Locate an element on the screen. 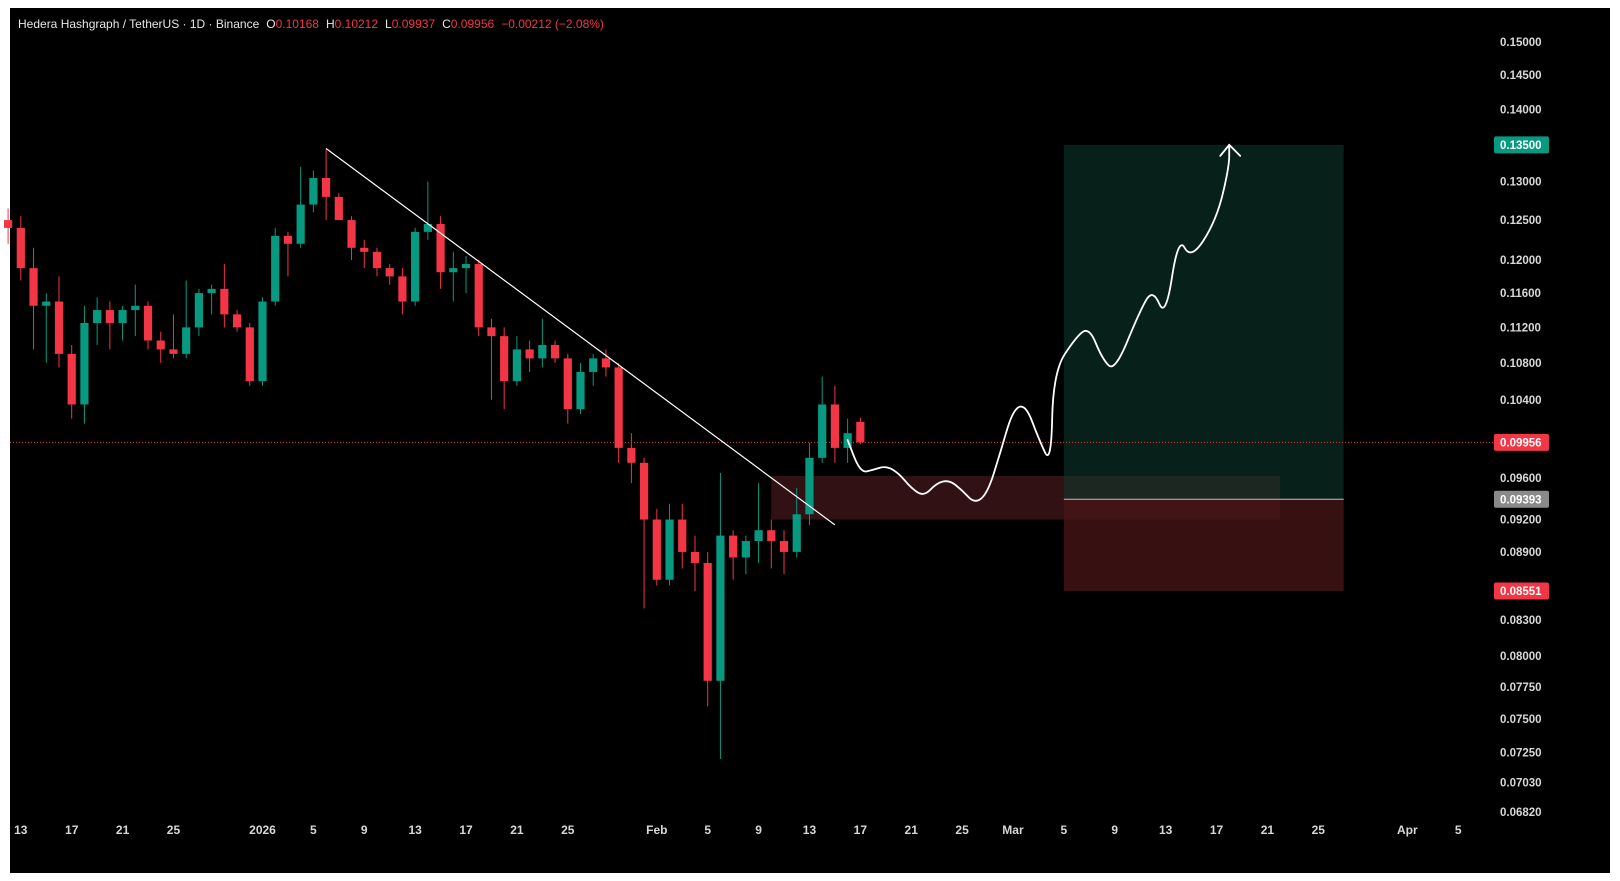  target-price-badge: 0.13500 is located at coordinates (1521, 146).